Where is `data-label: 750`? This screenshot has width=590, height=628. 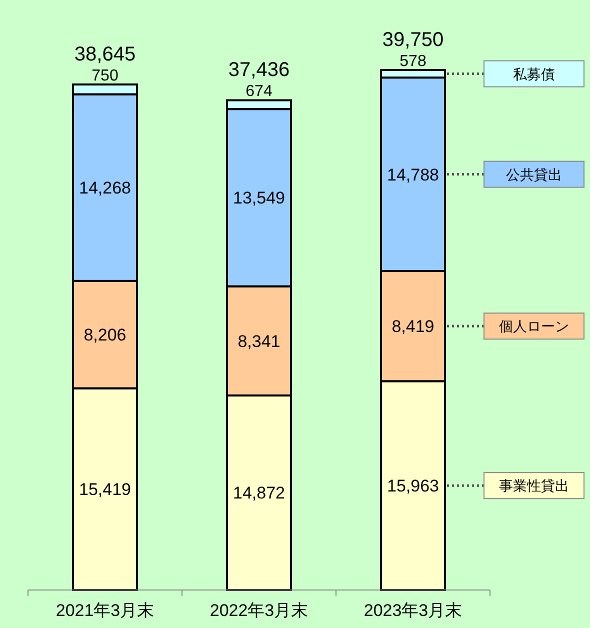
data-label: 750 is located at coordinates (105, 75).